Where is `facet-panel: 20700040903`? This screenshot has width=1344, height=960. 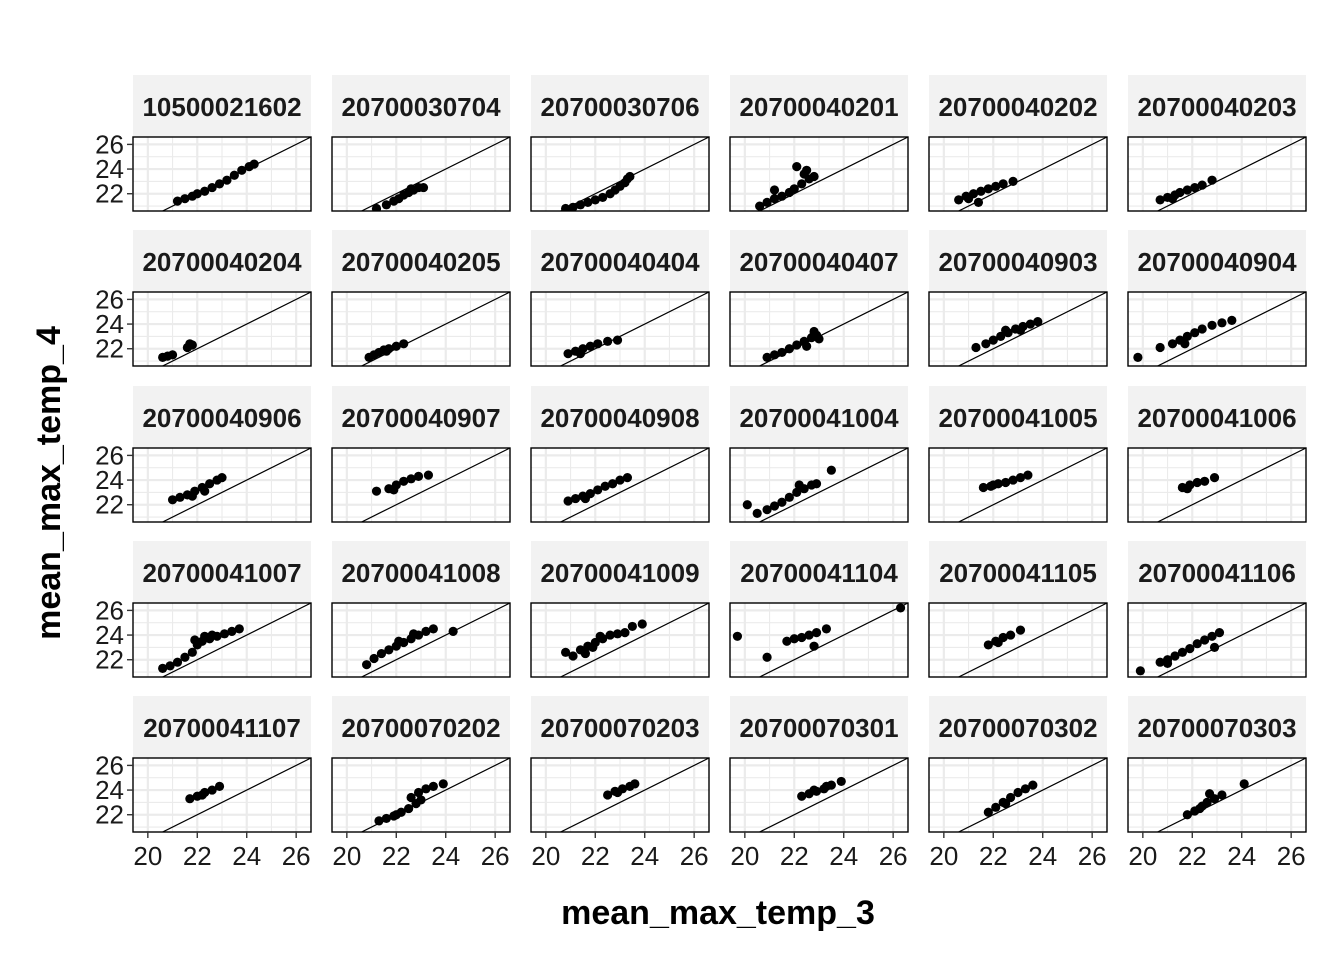
facet-panel: 20700040903 is located at coordinates (1018, 298).